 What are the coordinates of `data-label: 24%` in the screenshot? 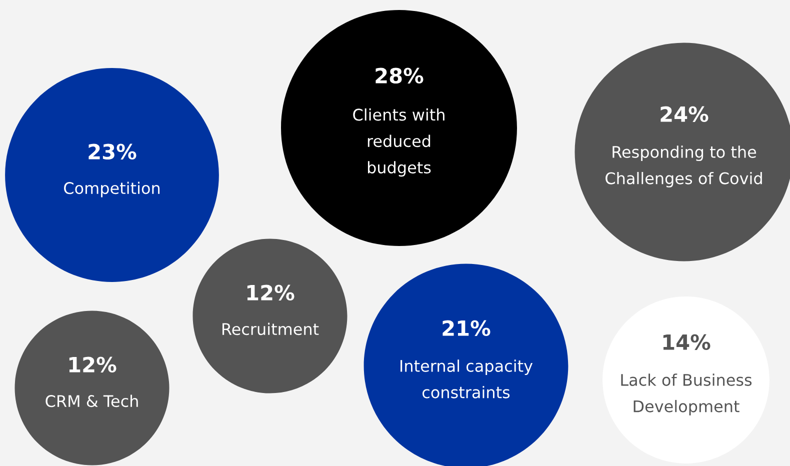 It's located at (684, 114).